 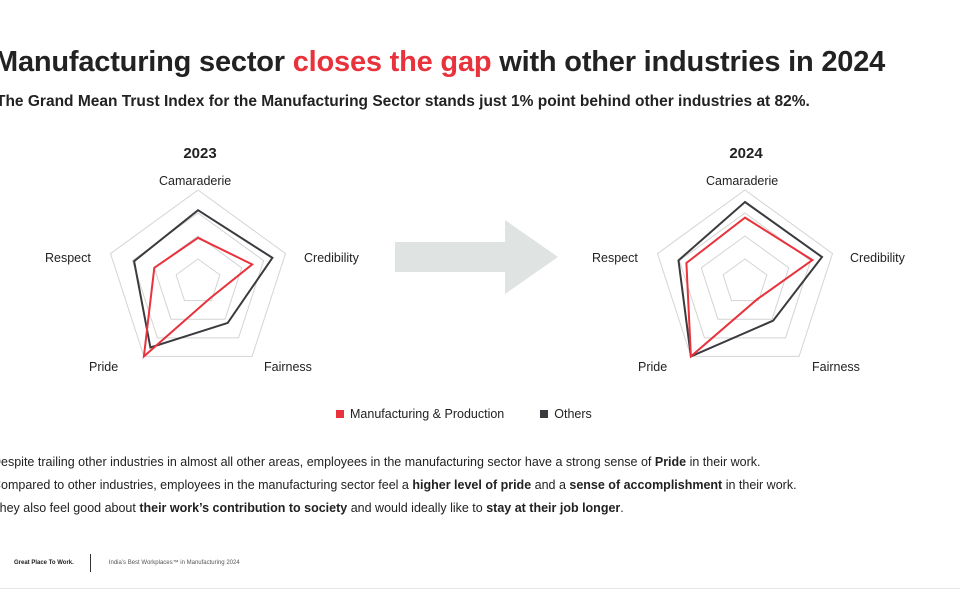 I want to click on legend-item-others: Others, so click(x=566, y=414).